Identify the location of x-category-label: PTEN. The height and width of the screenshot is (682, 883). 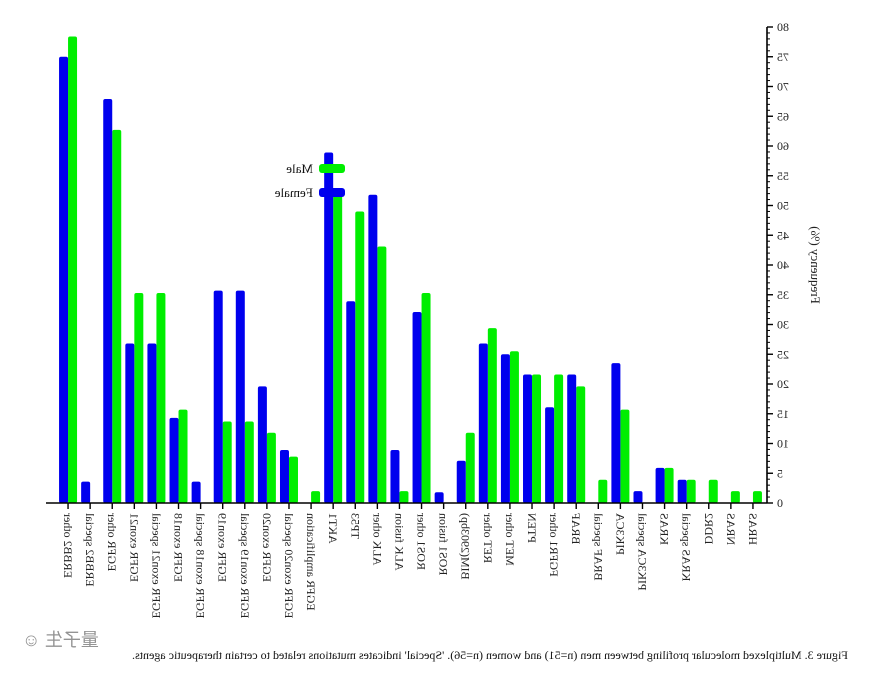
(532, 528).